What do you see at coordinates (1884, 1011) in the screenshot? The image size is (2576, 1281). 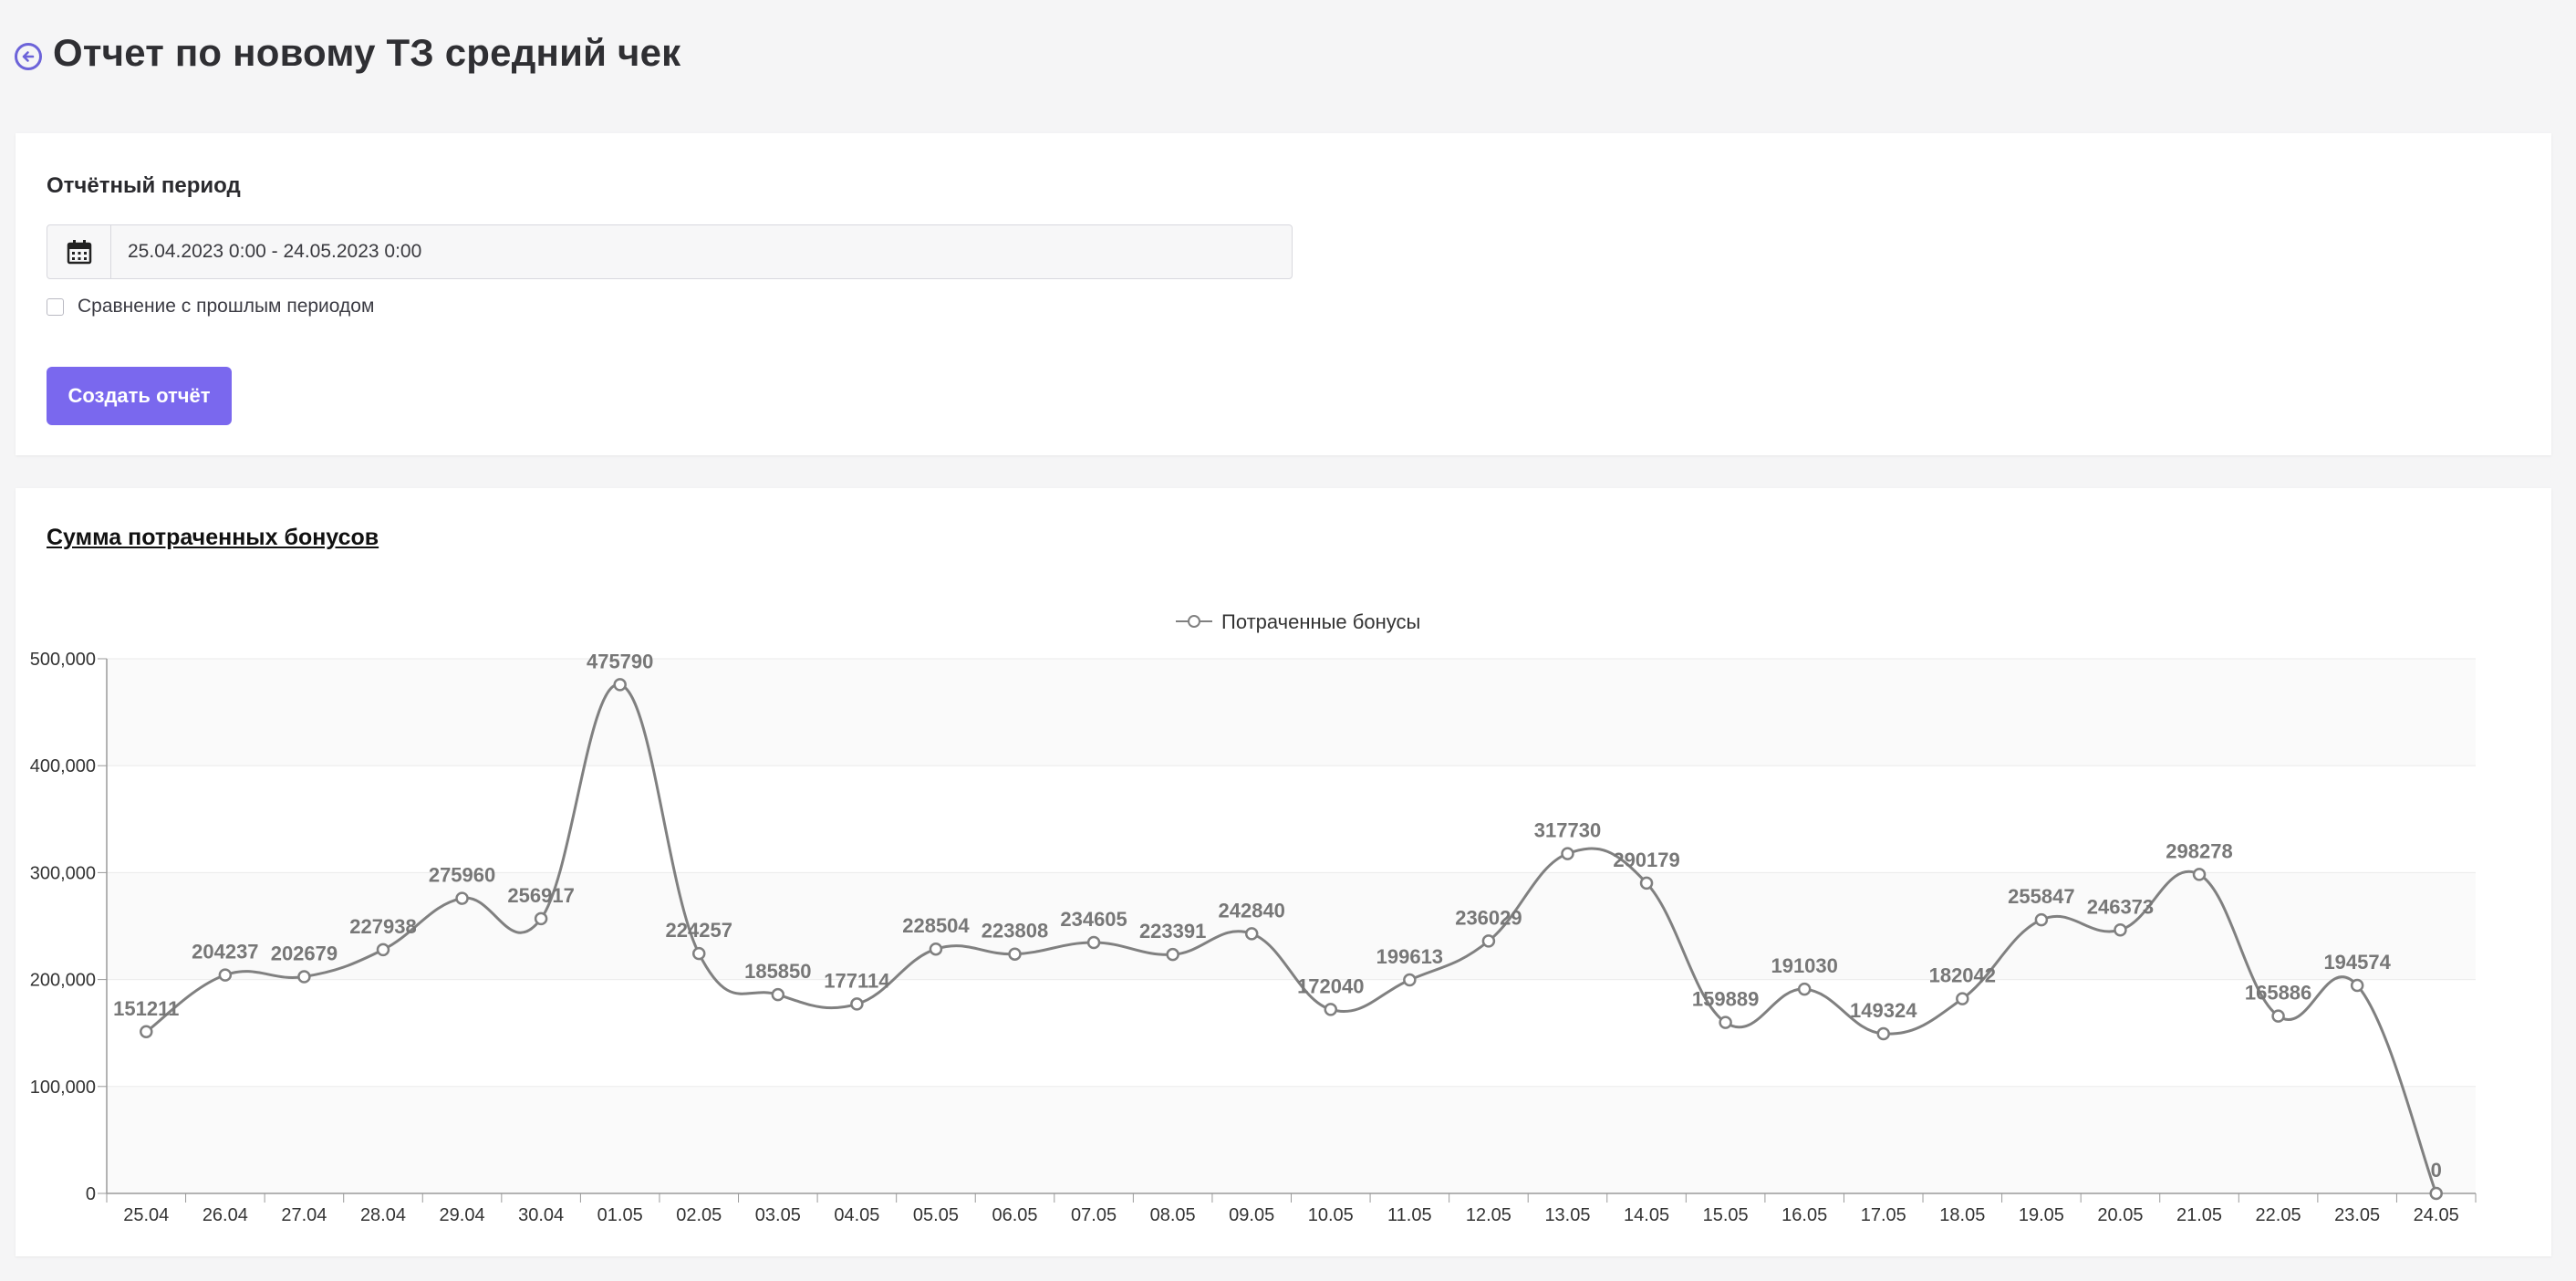 I see `data-label: 149324` at bounding box center [1884, 1011].